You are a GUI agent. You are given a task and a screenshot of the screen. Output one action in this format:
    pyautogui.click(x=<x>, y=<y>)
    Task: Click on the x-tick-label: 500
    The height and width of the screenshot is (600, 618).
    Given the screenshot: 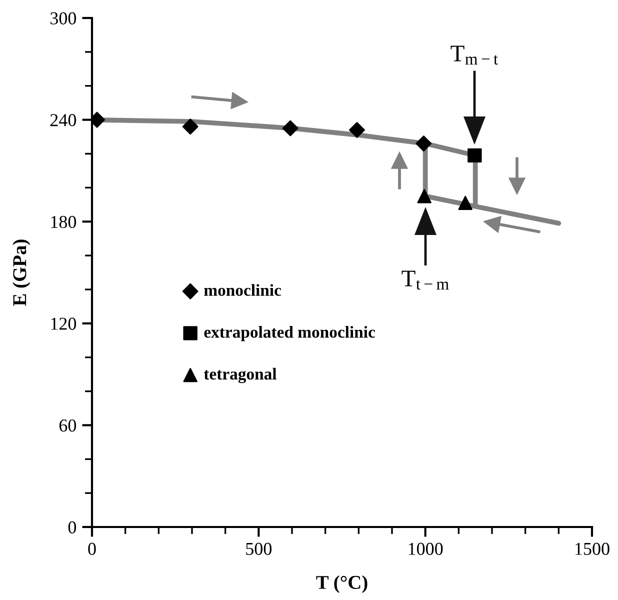 What is the action you would take?
    pyautogui.click(x=259, y=548)
    